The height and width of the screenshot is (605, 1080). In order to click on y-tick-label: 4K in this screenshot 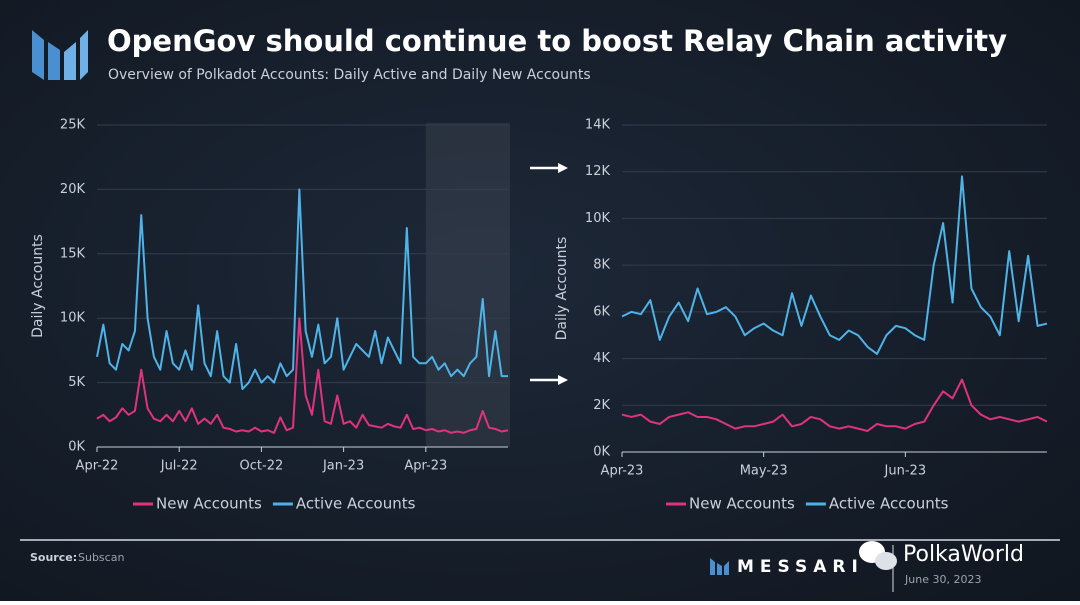, I will do `click(601, 358)`.